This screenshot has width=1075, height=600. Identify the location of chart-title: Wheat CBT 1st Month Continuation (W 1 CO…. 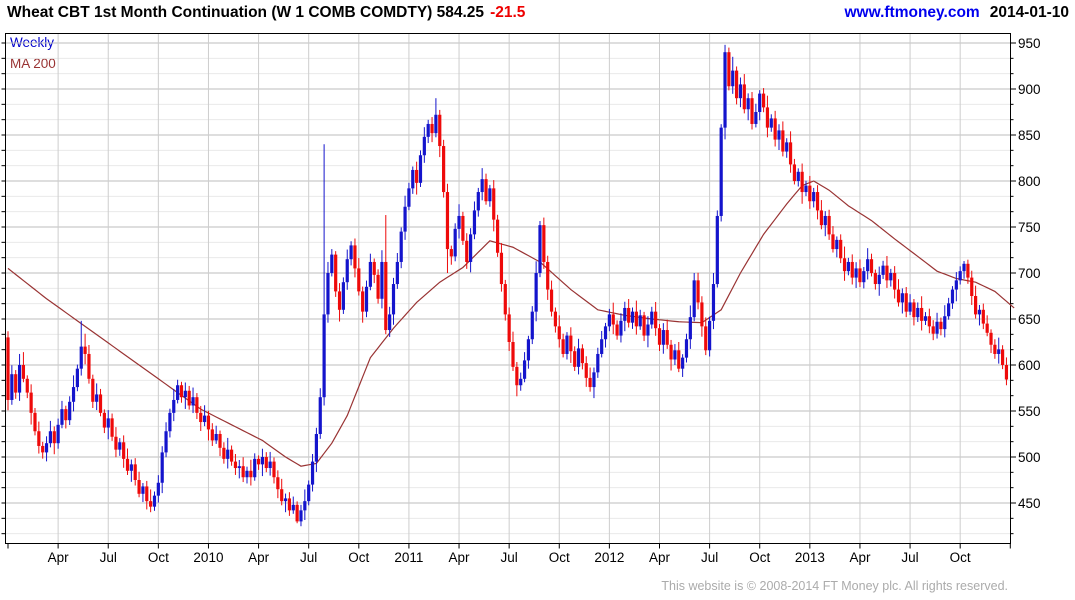
(266, 13).